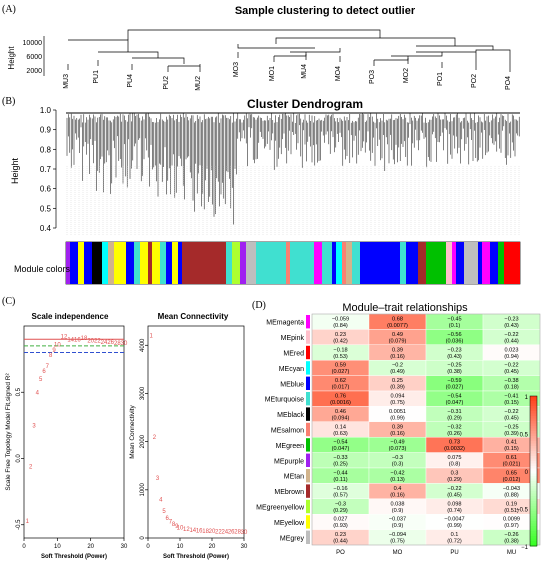  What do you see at coordinates (11, 58) in the screenshot?
I see `sample-clustering-ylabel: Height` at bounding box center [11, 58].